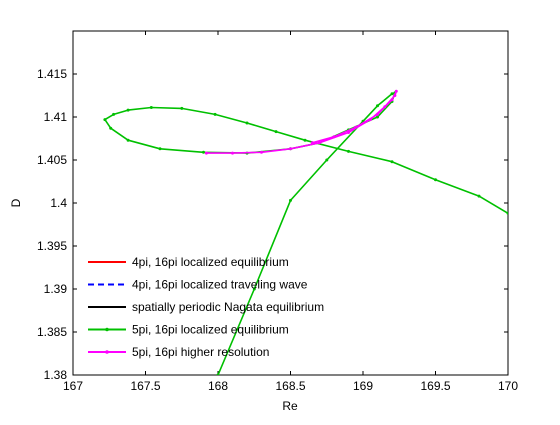 The image size is (560, 425). I want to click on x-tick-label: 168.5, so click(290, 386).